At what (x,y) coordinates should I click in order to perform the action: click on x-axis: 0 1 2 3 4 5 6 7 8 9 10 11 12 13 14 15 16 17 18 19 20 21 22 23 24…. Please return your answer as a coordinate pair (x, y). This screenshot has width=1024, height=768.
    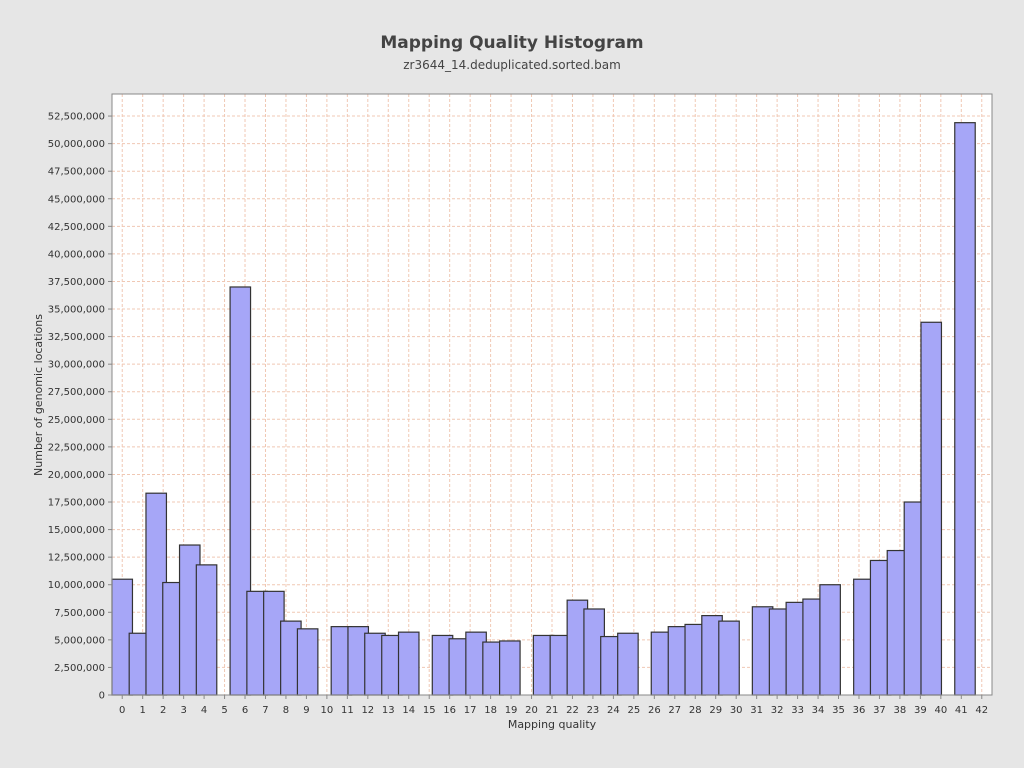
    Looking at the image, I should click on (553, 705).